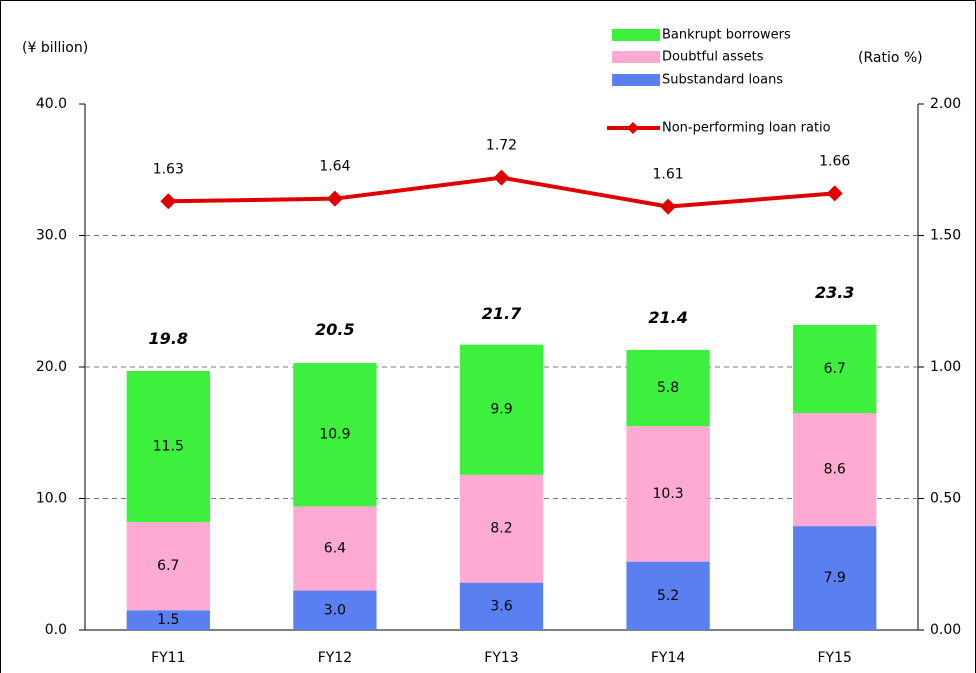 Image resolution: width=976 pixels, height=673 pixels. Describe the element at coordinates (668, 175) in the screenshot. I see `ratio-label: 1.61` at that location.